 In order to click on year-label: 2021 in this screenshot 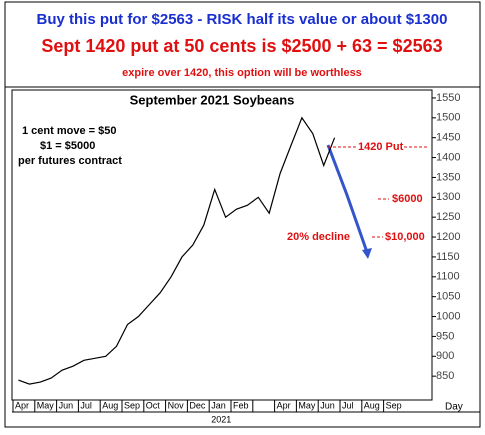, I will do `click(221, 419)`.